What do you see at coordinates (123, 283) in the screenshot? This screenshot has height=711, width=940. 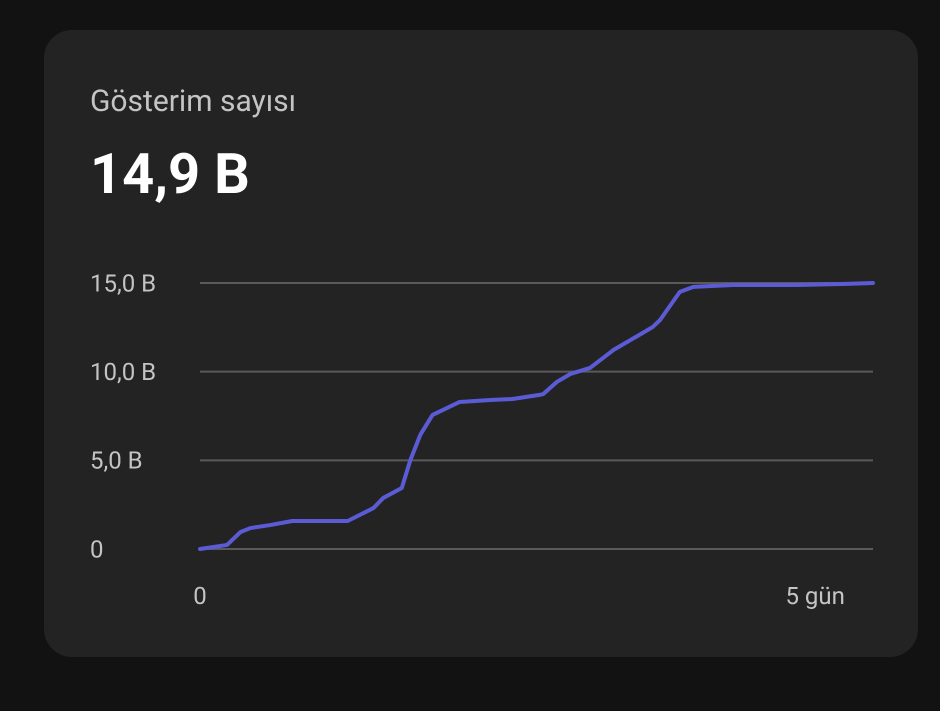 I see `y-tick-label: 15,0 B` at bounding box center [123, 283].